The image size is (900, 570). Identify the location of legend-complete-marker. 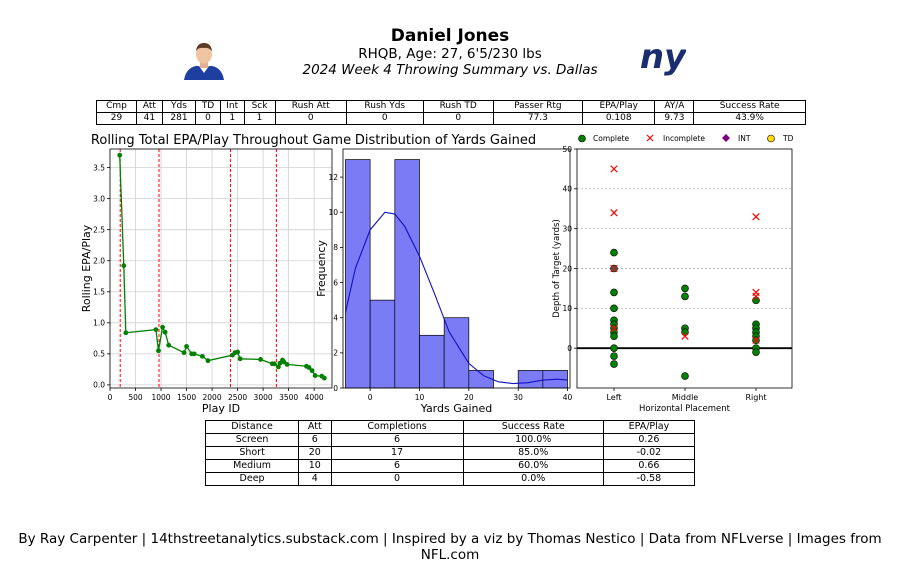
(582, 138).